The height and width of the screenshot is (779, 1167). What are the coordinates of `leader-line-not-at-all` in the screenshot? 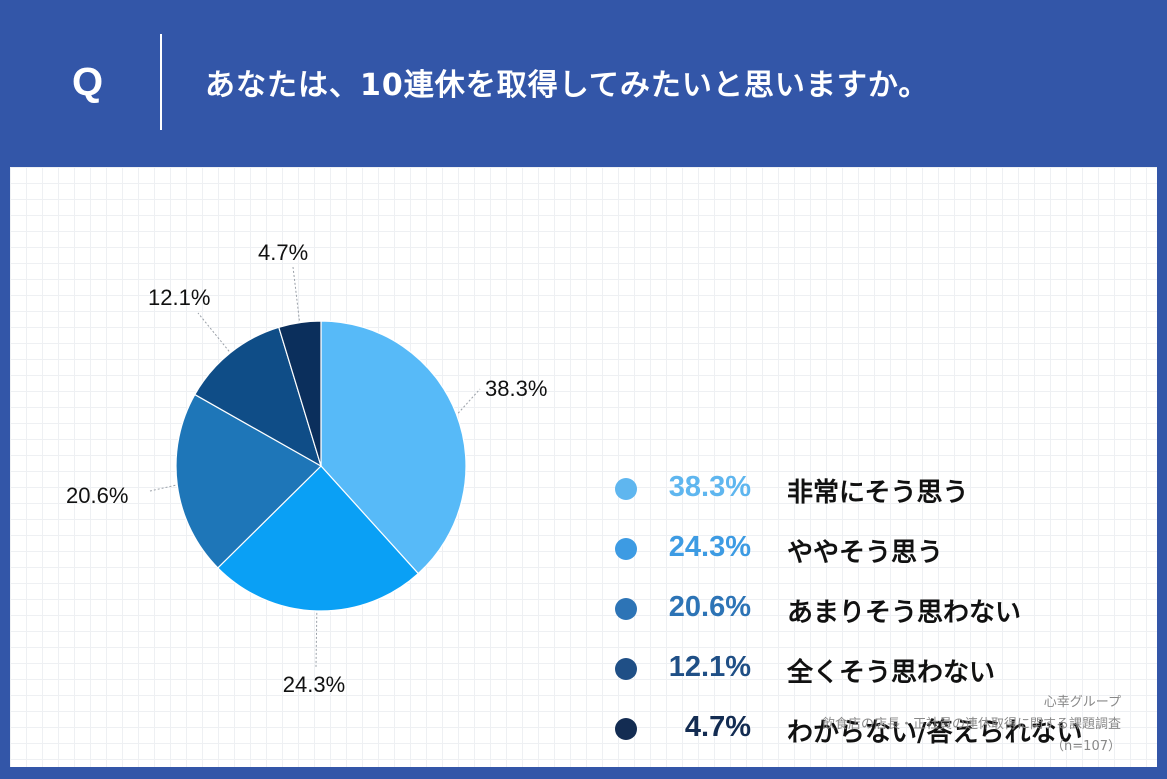 It's located at (213, 332).